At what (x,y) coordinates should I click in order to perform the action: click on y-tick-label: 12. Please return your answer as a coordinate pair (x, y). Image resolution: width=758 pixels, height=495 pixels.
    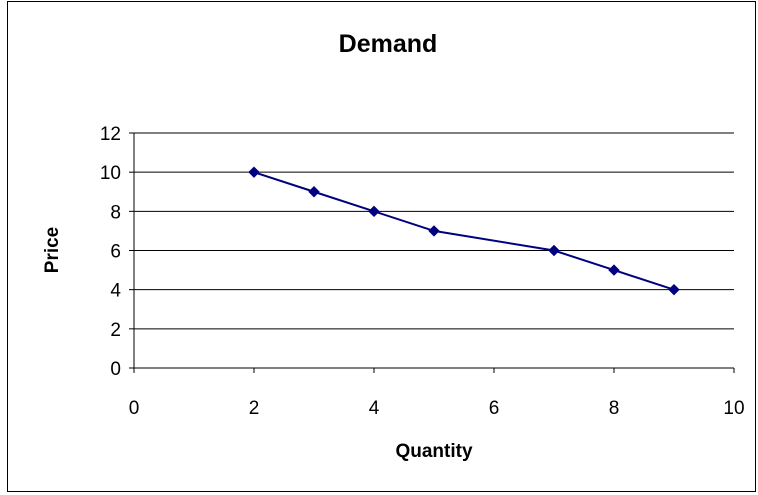
    Looking at the image, I should click on (110, 134).